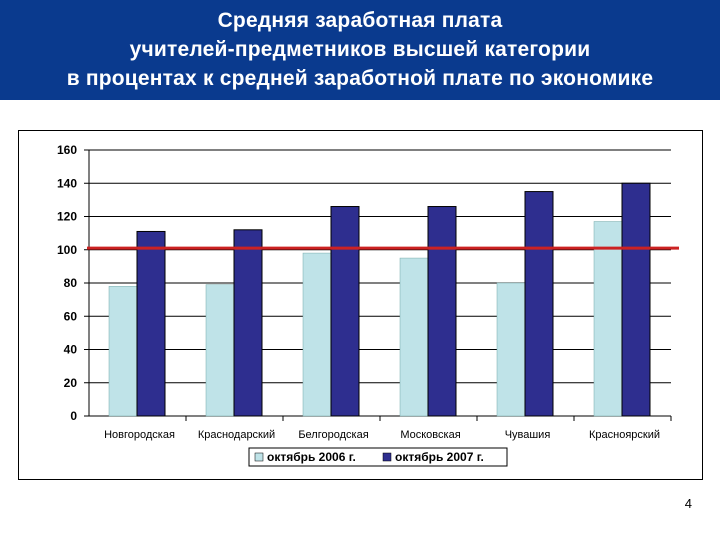 This screenshot has width=720, height=540. What do you see at coordinates (387, 457) in the screenshot?
I see `legend-swatch-2007` at bounding box center [387, 457].